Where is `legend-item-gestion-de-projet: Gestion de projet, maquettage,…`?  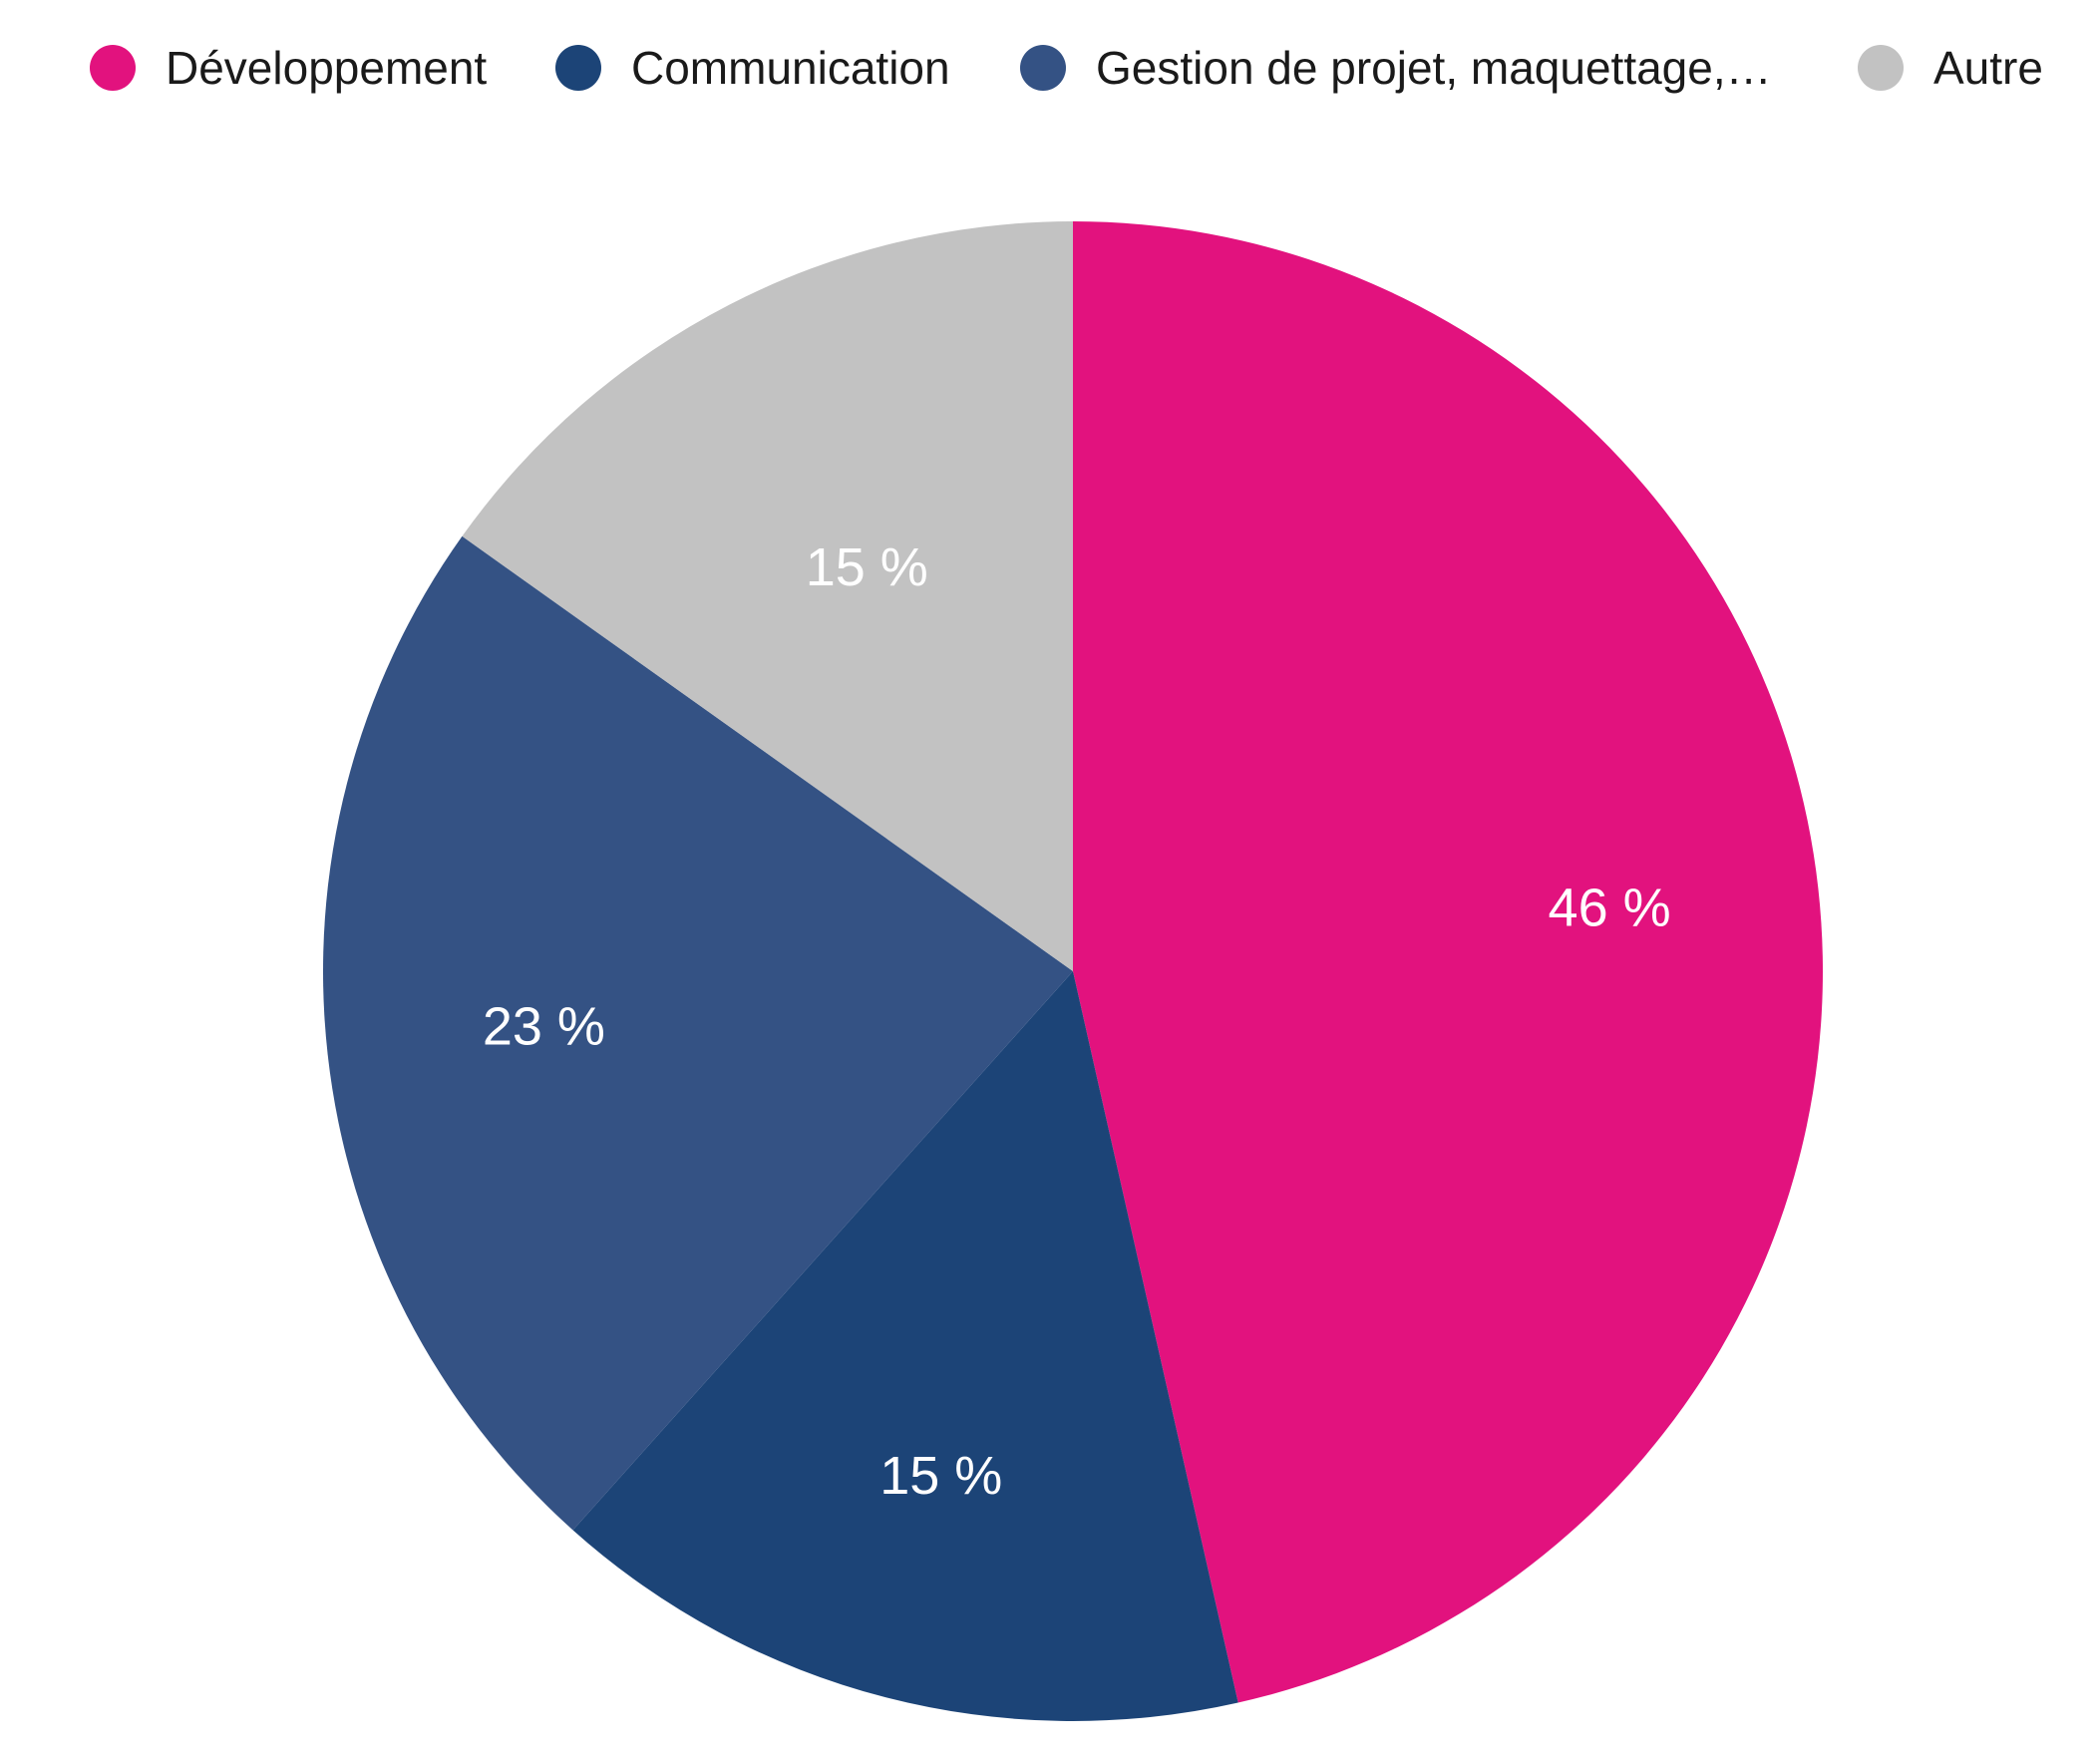
legend-item-gestion-de-projet: Gestion de projet, maquettage,… is located at coordinates (1396, 68).